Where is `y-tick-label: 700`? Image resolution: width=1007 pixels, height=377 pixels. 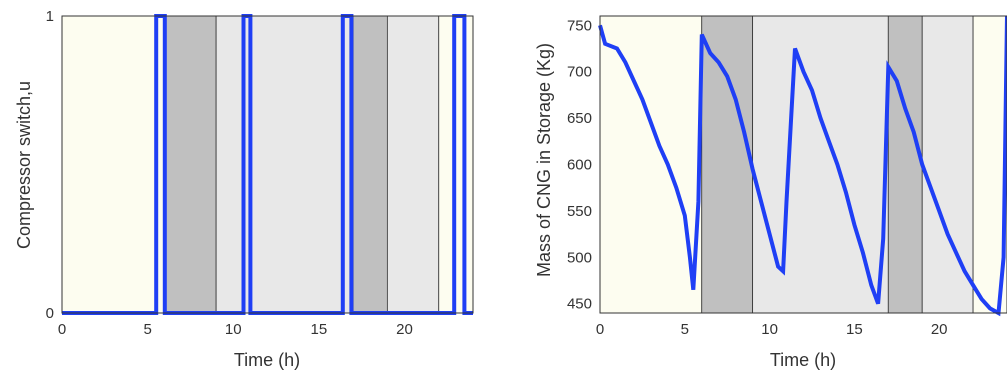
y-tick-label: 700 is located at coordinates (579, 72).